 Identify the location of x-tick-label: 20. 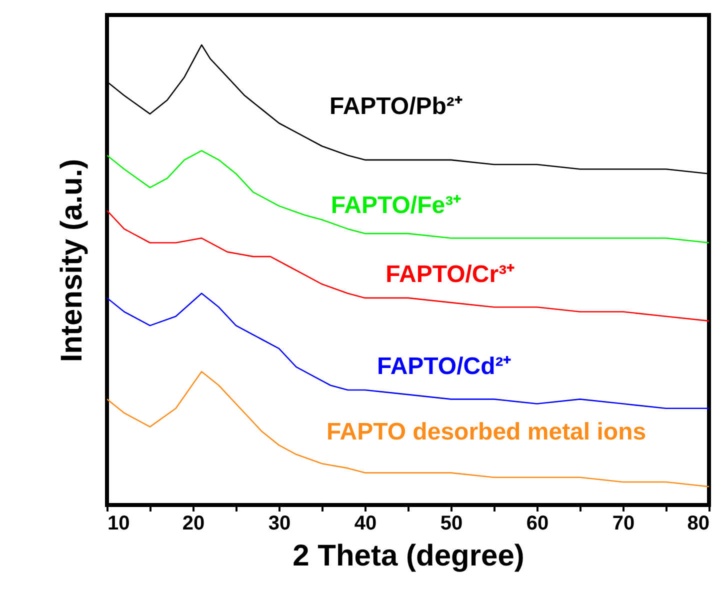
(193, 523).